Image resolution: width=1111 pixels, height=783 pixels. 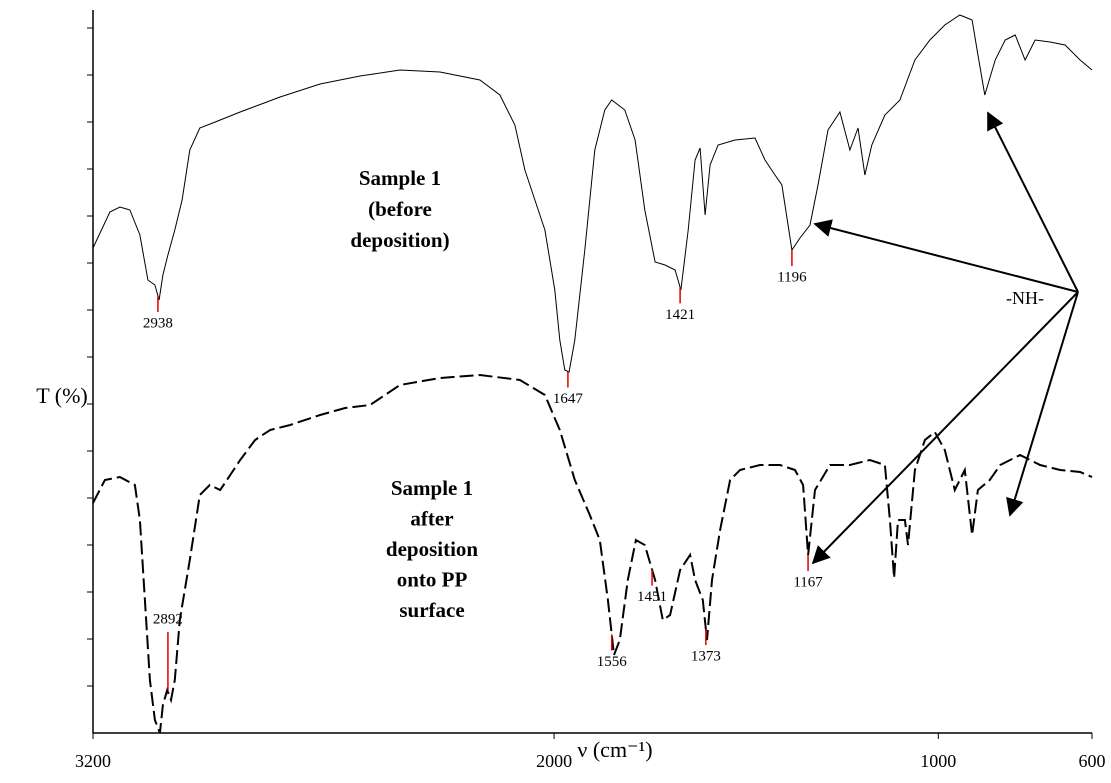 What do you see at coordinates (399, 240) in the screenshot?
I see `curve-label: deposition)` at bounding box center [399, 240].